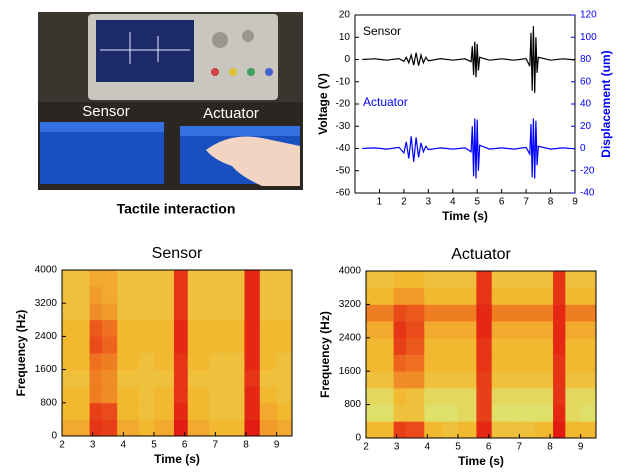 This screenshot has width=626, height=475. Describe the element at coordinates (253, 161) in the screenshot. I see `hand` at that location.